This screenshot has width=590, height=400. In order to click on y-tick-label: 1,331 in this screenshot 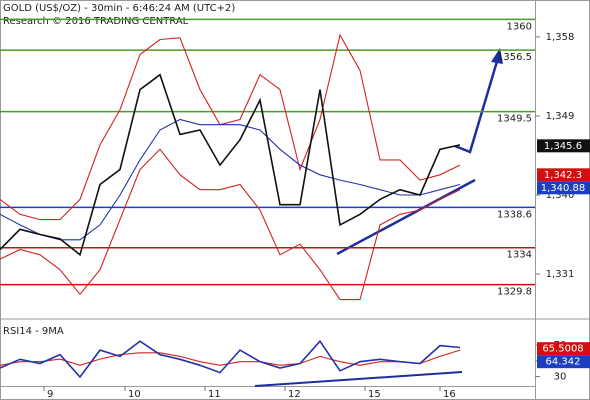, I will do `click(560, 274)`.